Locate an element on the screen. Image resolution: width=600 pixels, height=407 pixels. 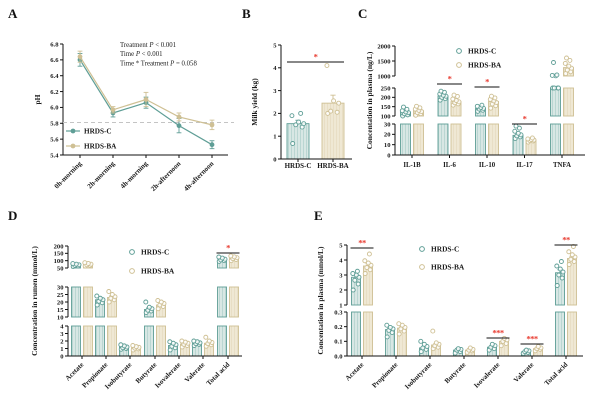
category-label: Acetate is located at coordinates (75, 372).